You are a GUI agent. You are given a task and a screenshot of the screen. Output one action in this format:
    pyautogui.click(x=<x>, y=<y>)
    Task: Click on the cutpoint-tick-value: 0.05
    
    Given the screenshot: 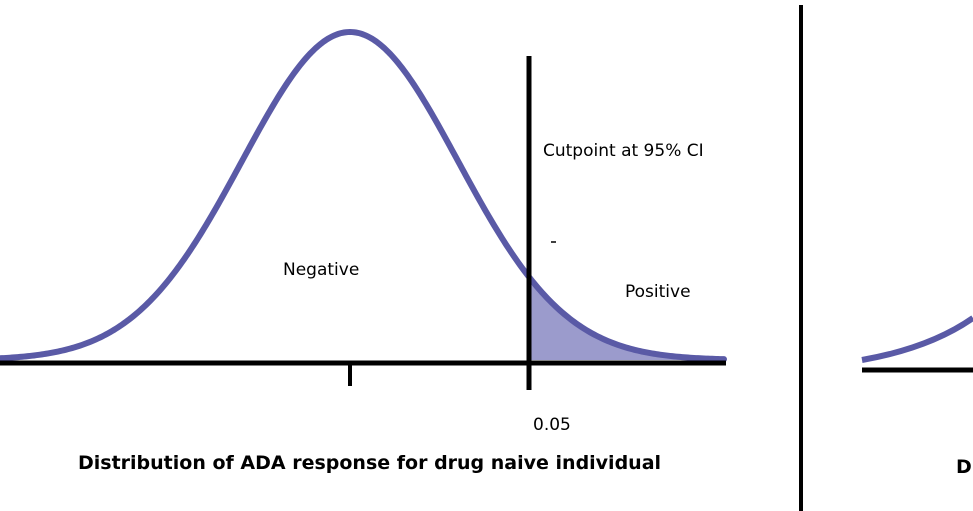 What is the action you would take?
    pyautogui.click(x=552, y=425)
    